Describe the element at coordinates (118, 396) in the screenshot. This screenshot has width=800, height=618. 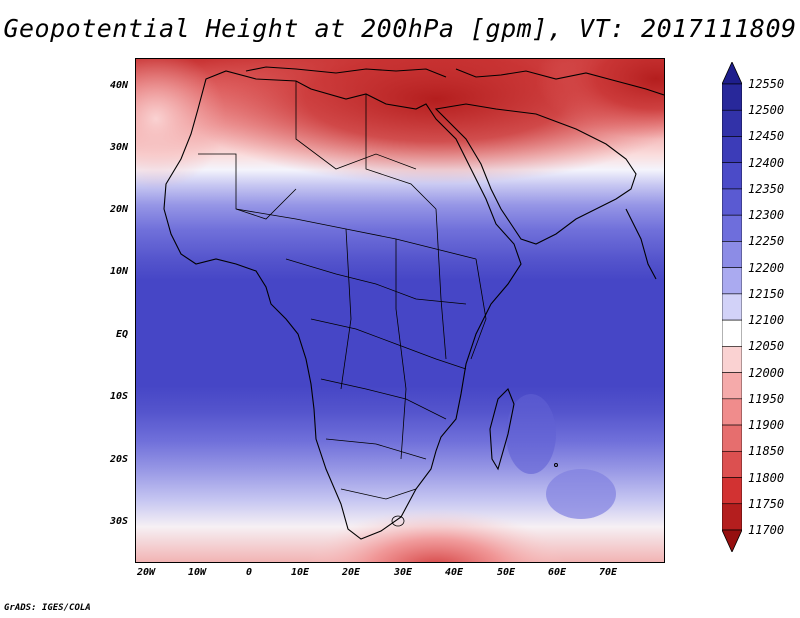
I see `lat-tick-label: 10S` at that location.